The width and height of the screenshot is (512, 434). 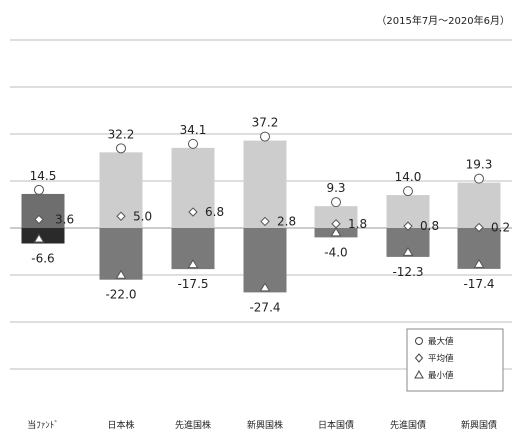 I want to click on max-label: 32.2, so click(x=121, y=134).